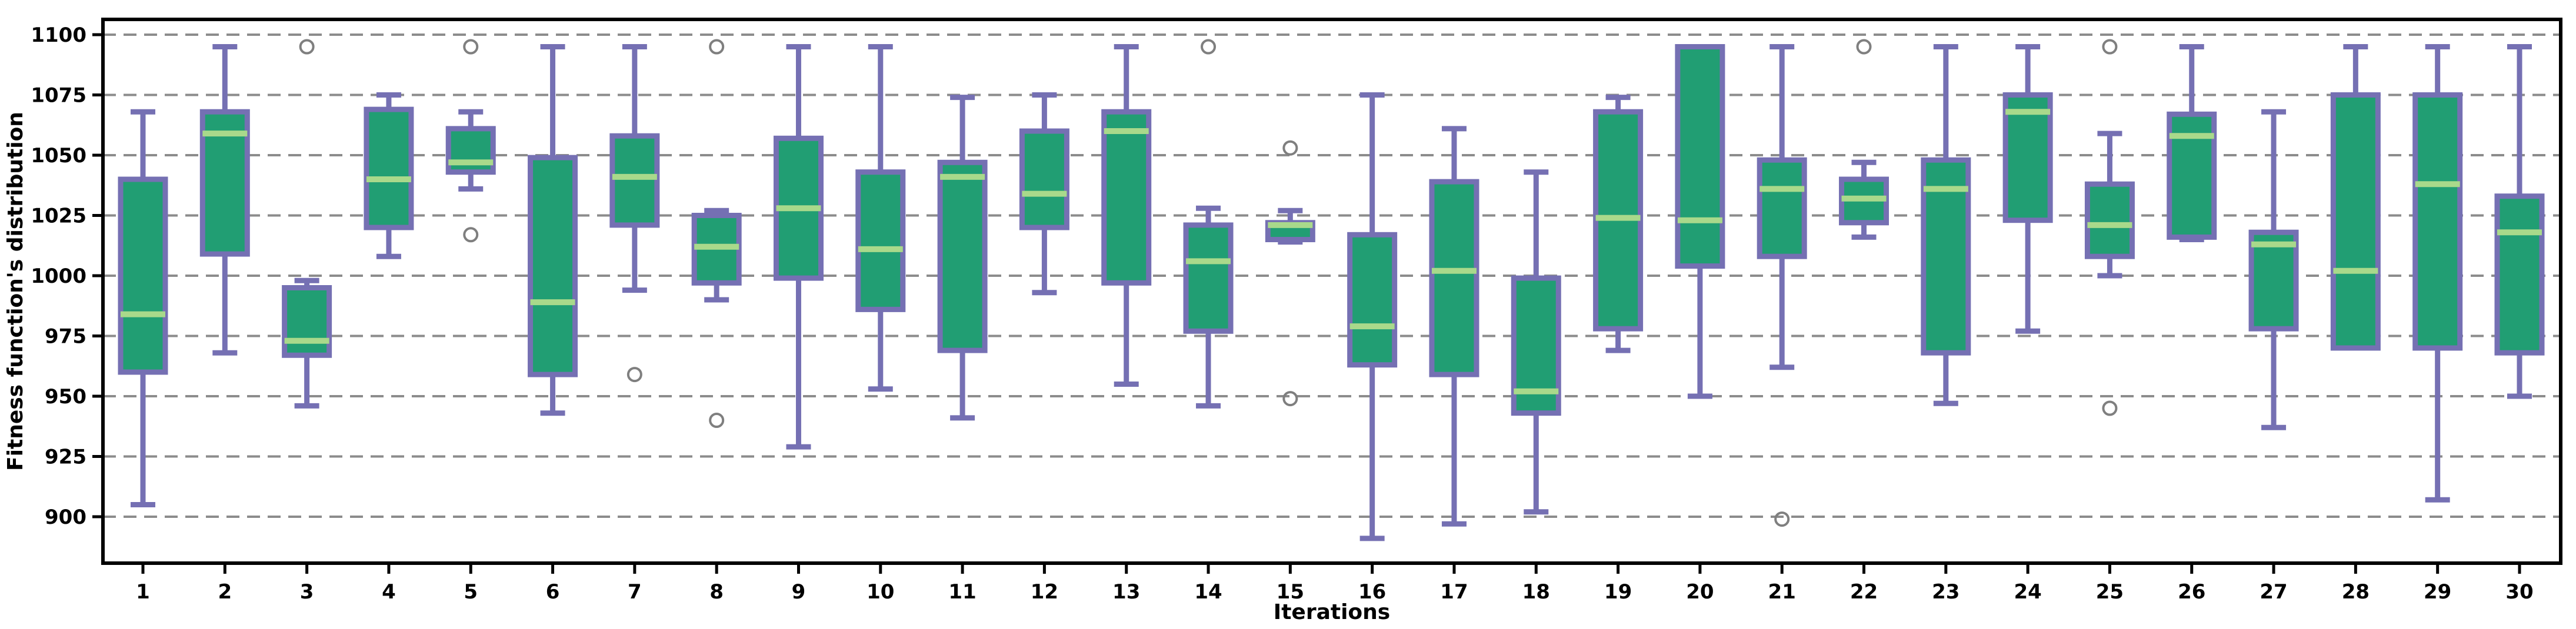  Describe the element at coordinates (65, 337) in the screenshot. I see `y-tick-label: 975` at that location.